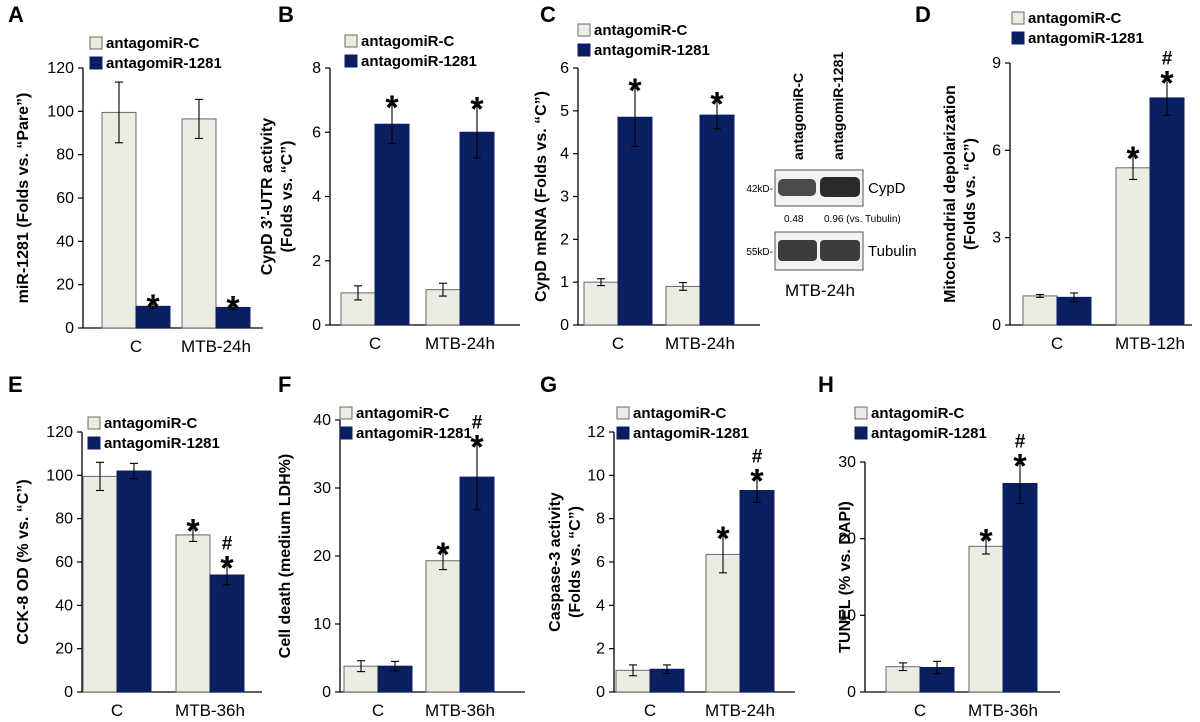  What do you see at coordinates (326, 692) in the screenshot?
I see `panel-f-ytick-label: 0` at bounding box center [326, 692].